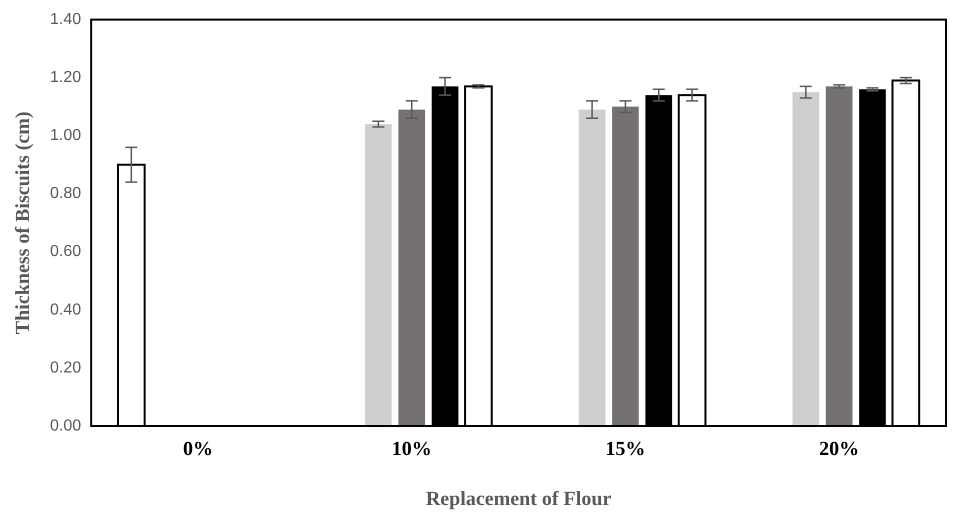  What do you see at coordinates (66, 193) in the screenshot?
I see `y-tick-label: 0.80` at bounding box center [66, 193].